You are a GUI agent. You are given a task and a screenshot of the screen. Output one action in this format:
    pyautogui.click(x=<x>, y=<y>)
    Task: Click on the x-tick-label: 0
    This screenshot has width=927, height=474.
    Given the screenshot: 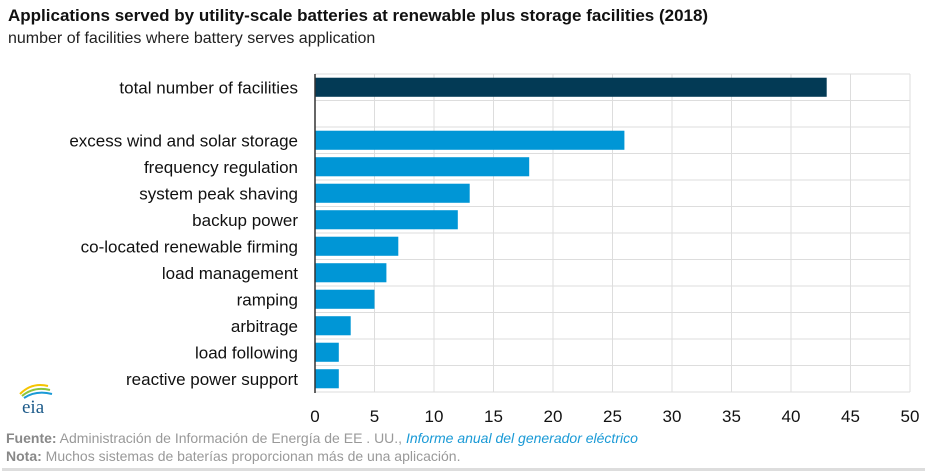 What is the action you would take?
    pyautogui.click(x=314, y=416)
    